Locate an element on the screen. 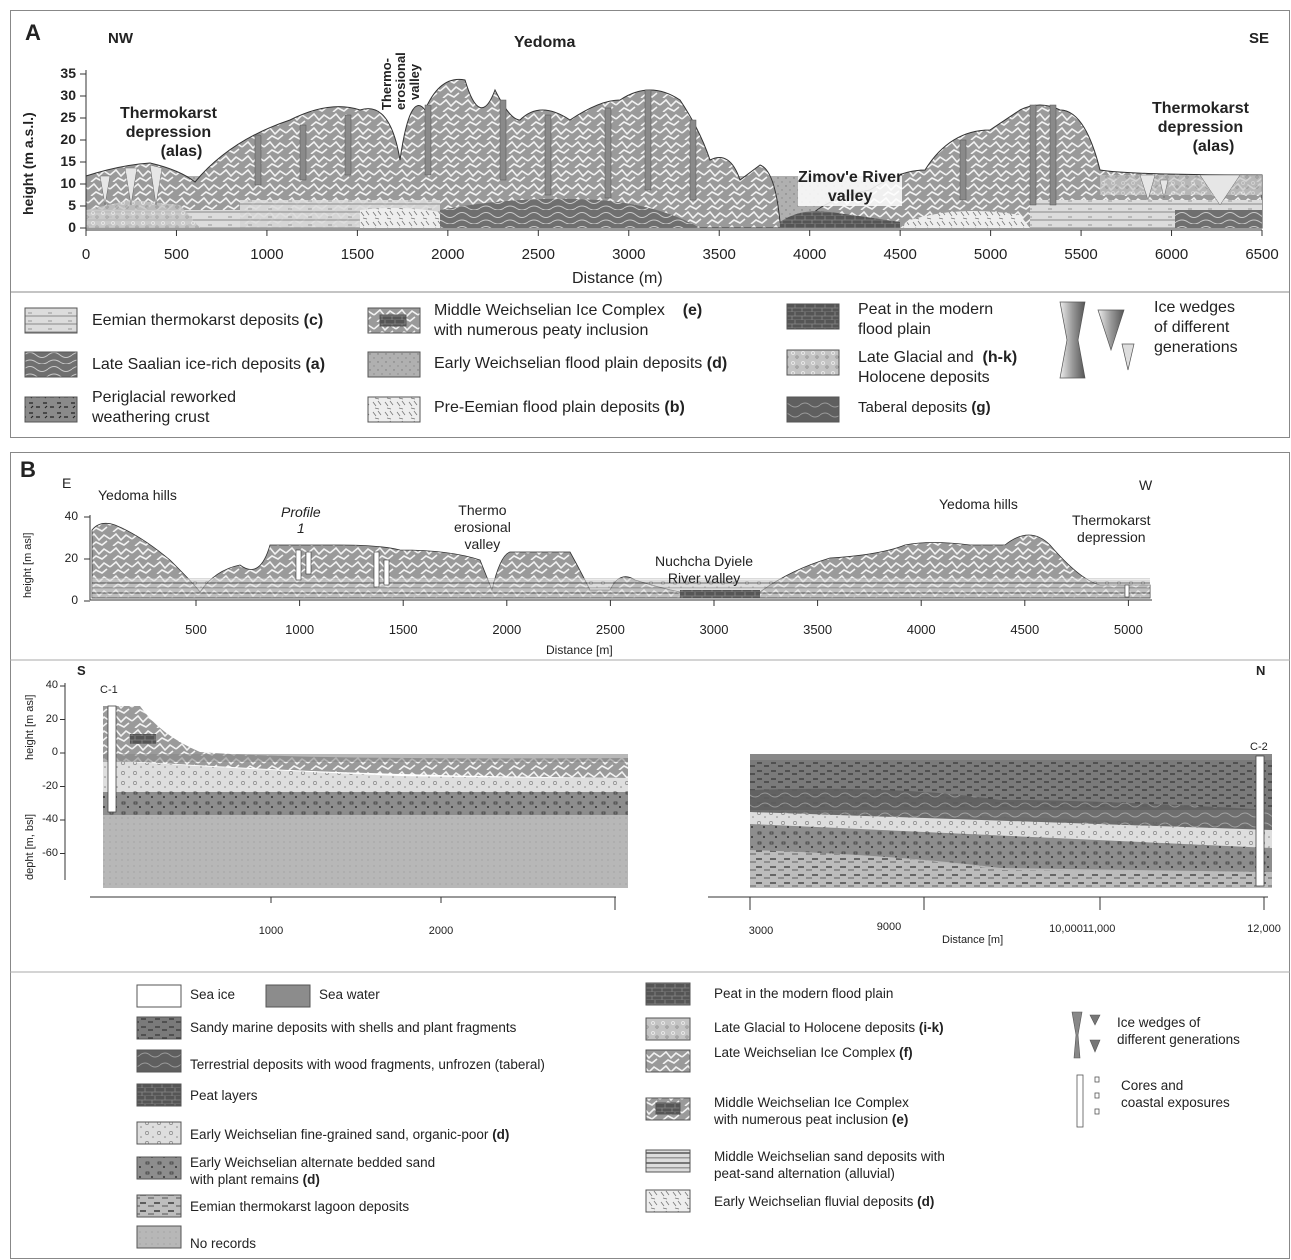  panel-b-section is located at coordinates (621, 560).